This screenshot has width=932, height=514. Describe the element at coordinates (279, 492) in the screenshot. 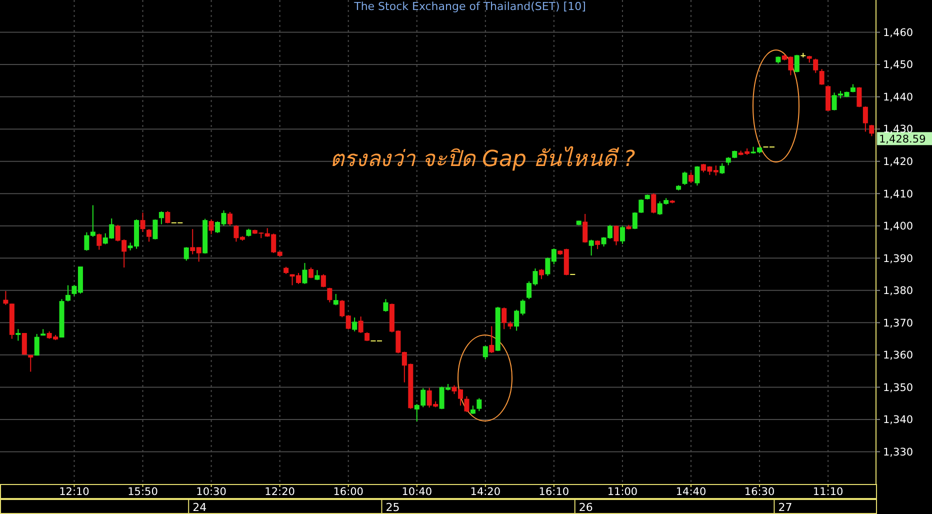

I see `x-tick-label: 12:20` at that location.